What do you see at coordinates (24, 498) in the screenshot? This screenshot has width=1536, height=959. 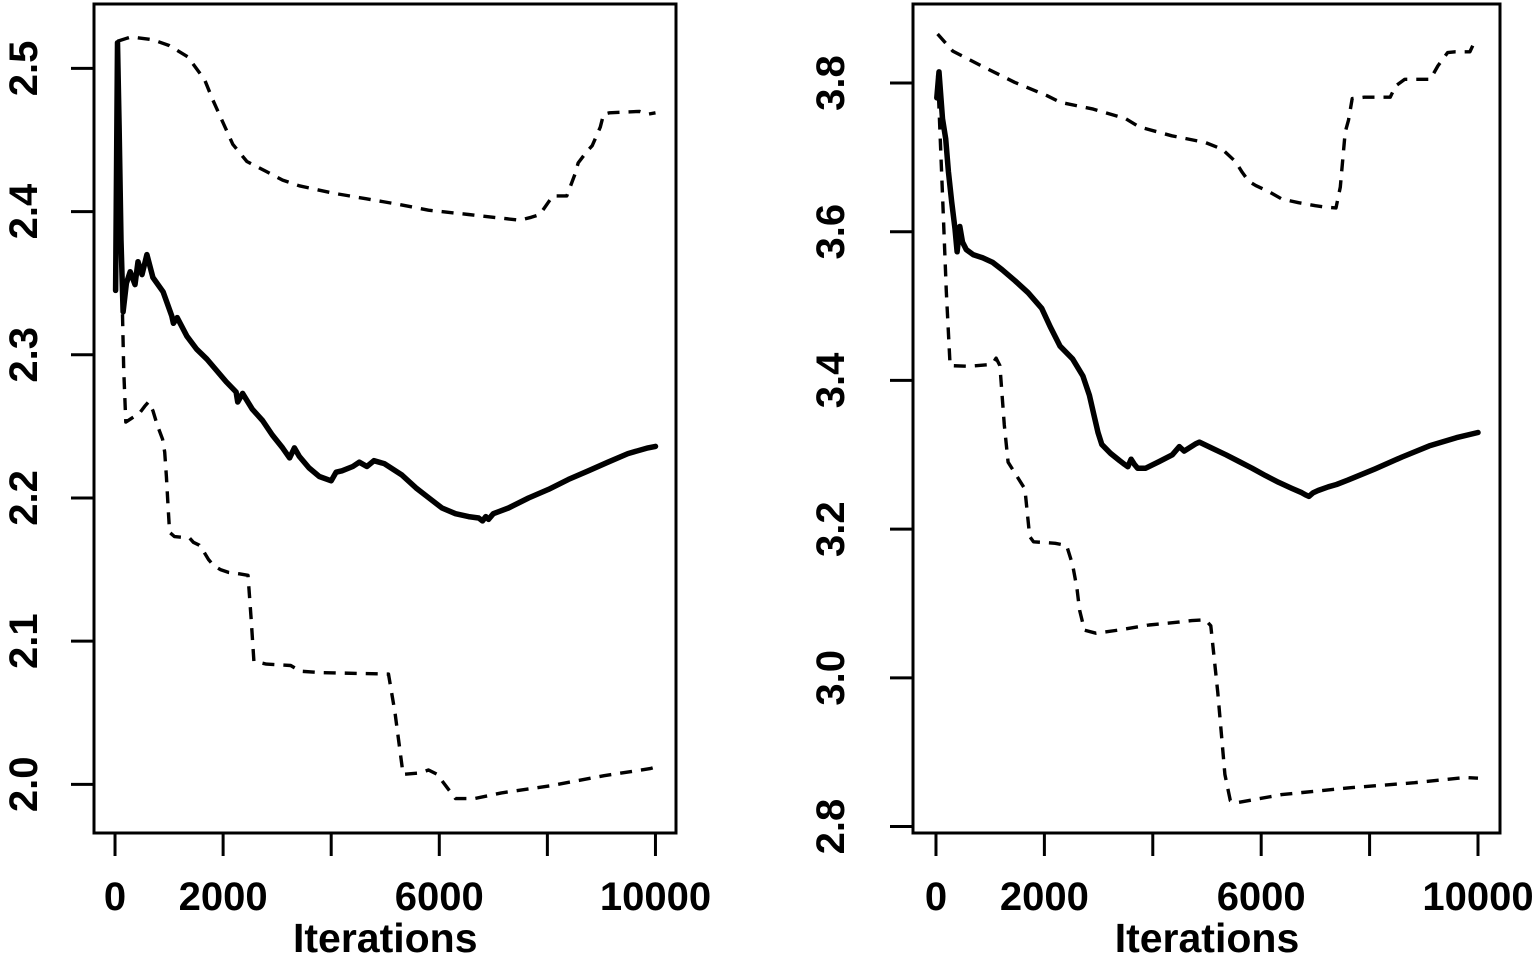 I see `y-tick-label: 2.2` at bounding box center [24, 498].